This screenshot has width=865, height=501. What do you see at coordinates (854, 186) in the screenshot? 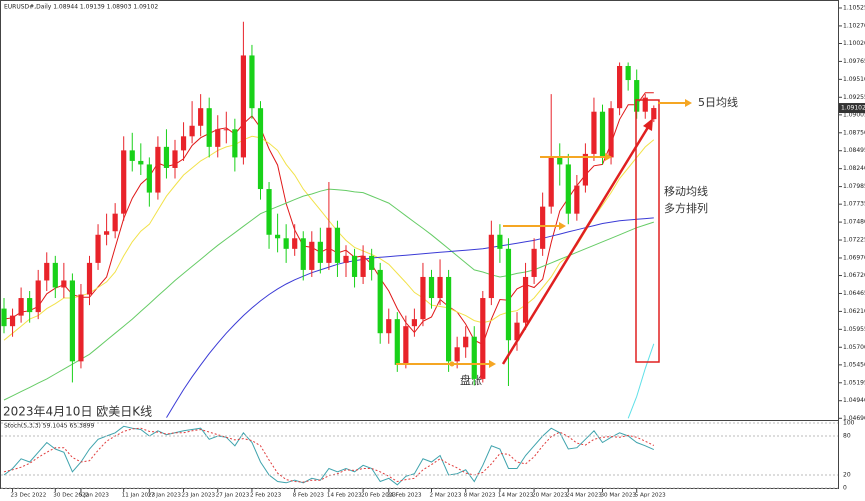
I see `y-tick-label: 1.07985` at bounding box center [854, 186].